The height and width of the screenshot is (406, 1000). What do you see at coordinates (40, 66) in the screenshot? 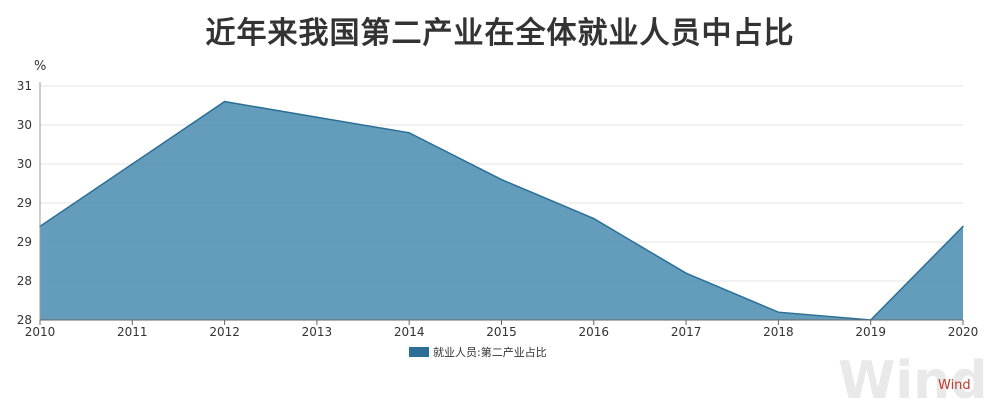
I see `y-axis-unit: %` at bounding box center [40, 66].